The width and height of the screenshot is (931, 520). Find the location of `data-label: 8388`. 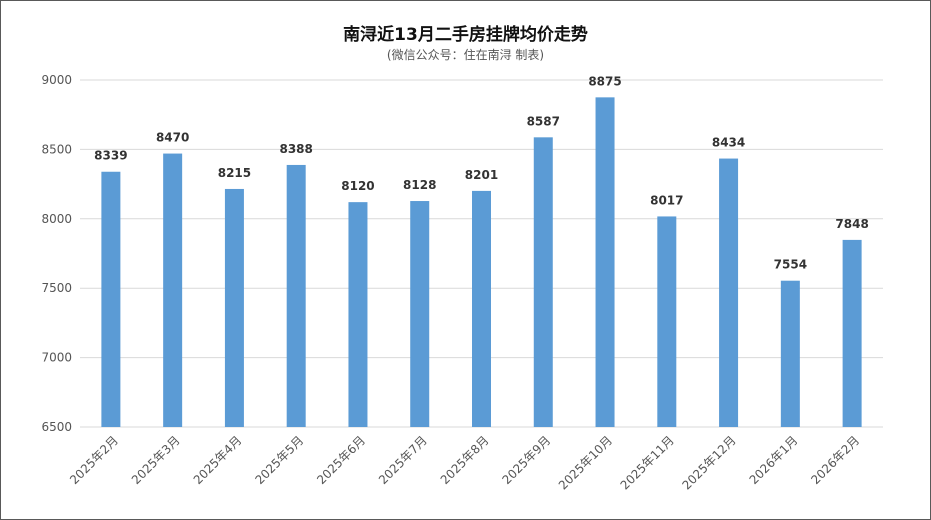

data-label: 8388 is located at coordinates (295, 149).